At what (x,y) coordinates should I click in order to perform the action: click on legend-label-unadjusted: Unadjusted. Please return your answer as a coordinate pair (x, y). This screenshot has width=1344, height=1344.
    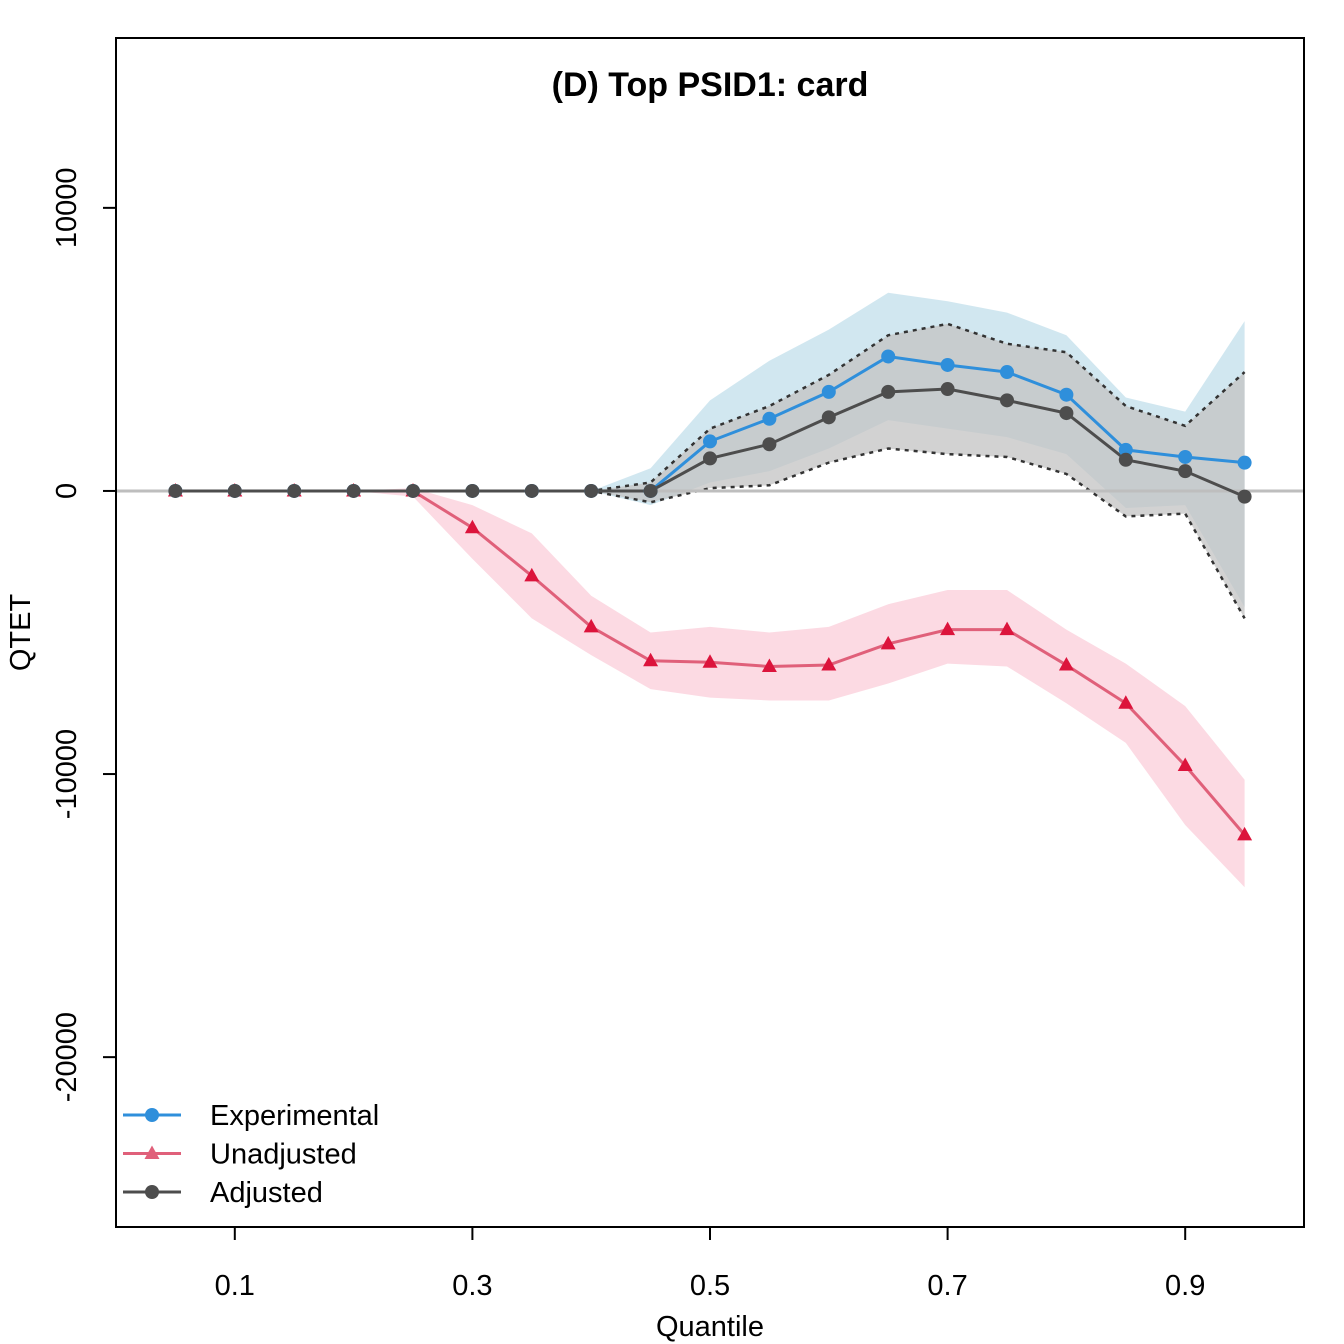
    Looking at the image, I should click on (283, 1155).